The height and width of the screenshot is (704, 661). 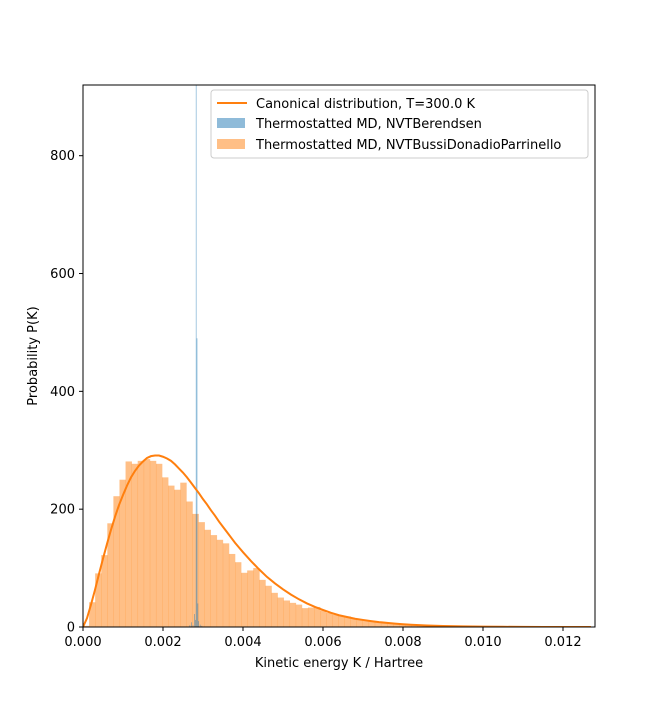 What do you see at coordinates (242, 642) in the screenshot?
I see `x-tick-label: 0.004` at bounding box center [242, 642].